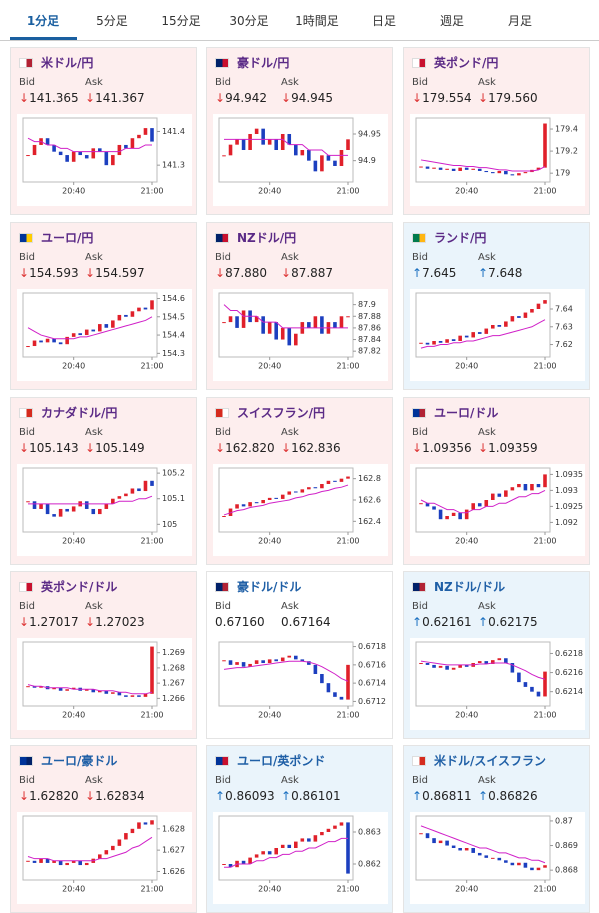  I want to click on ask-price: 1.09359, so click(513, 448).